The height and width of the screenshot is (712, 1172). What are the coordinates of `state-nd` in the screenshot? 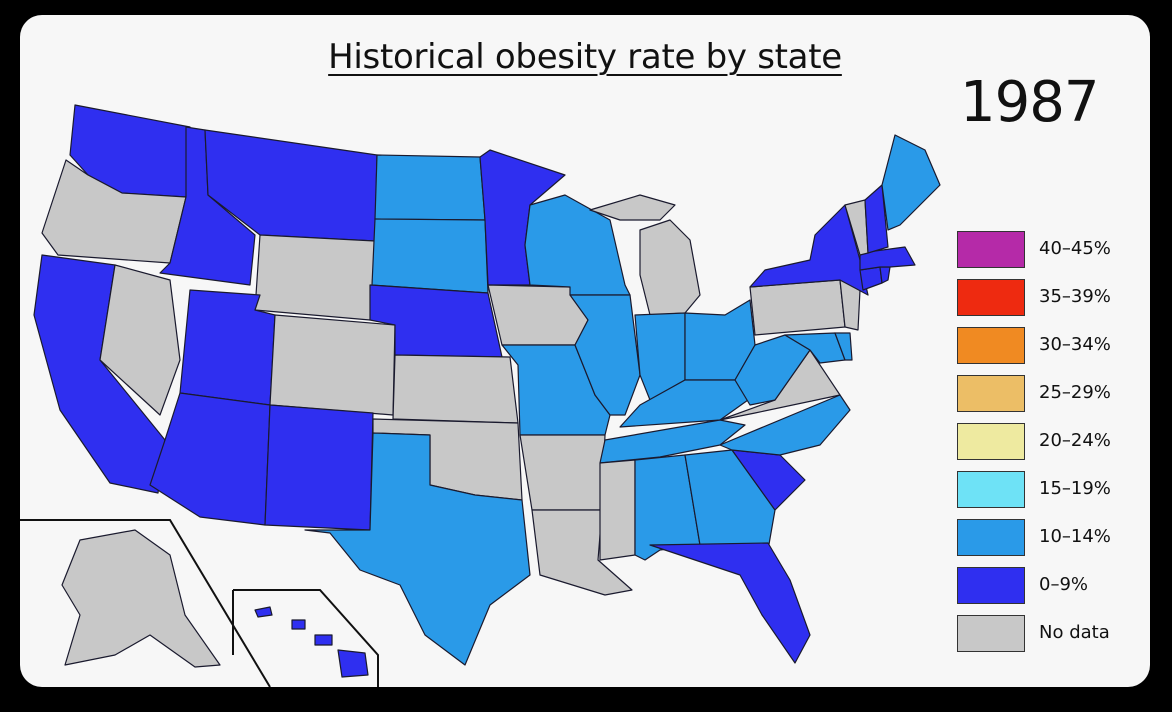 It's located at (430, 187).